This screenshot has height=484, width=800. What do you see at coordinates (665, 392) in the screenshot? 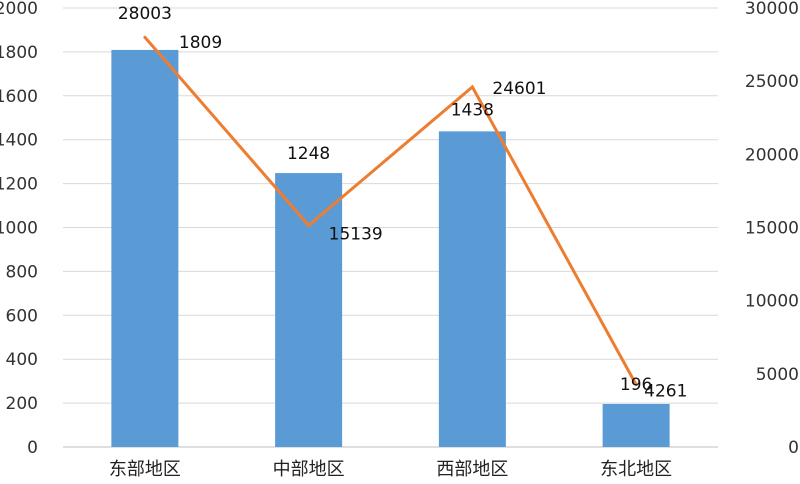
I see `line-data-label: 4261` at bounding box center [665, 392].